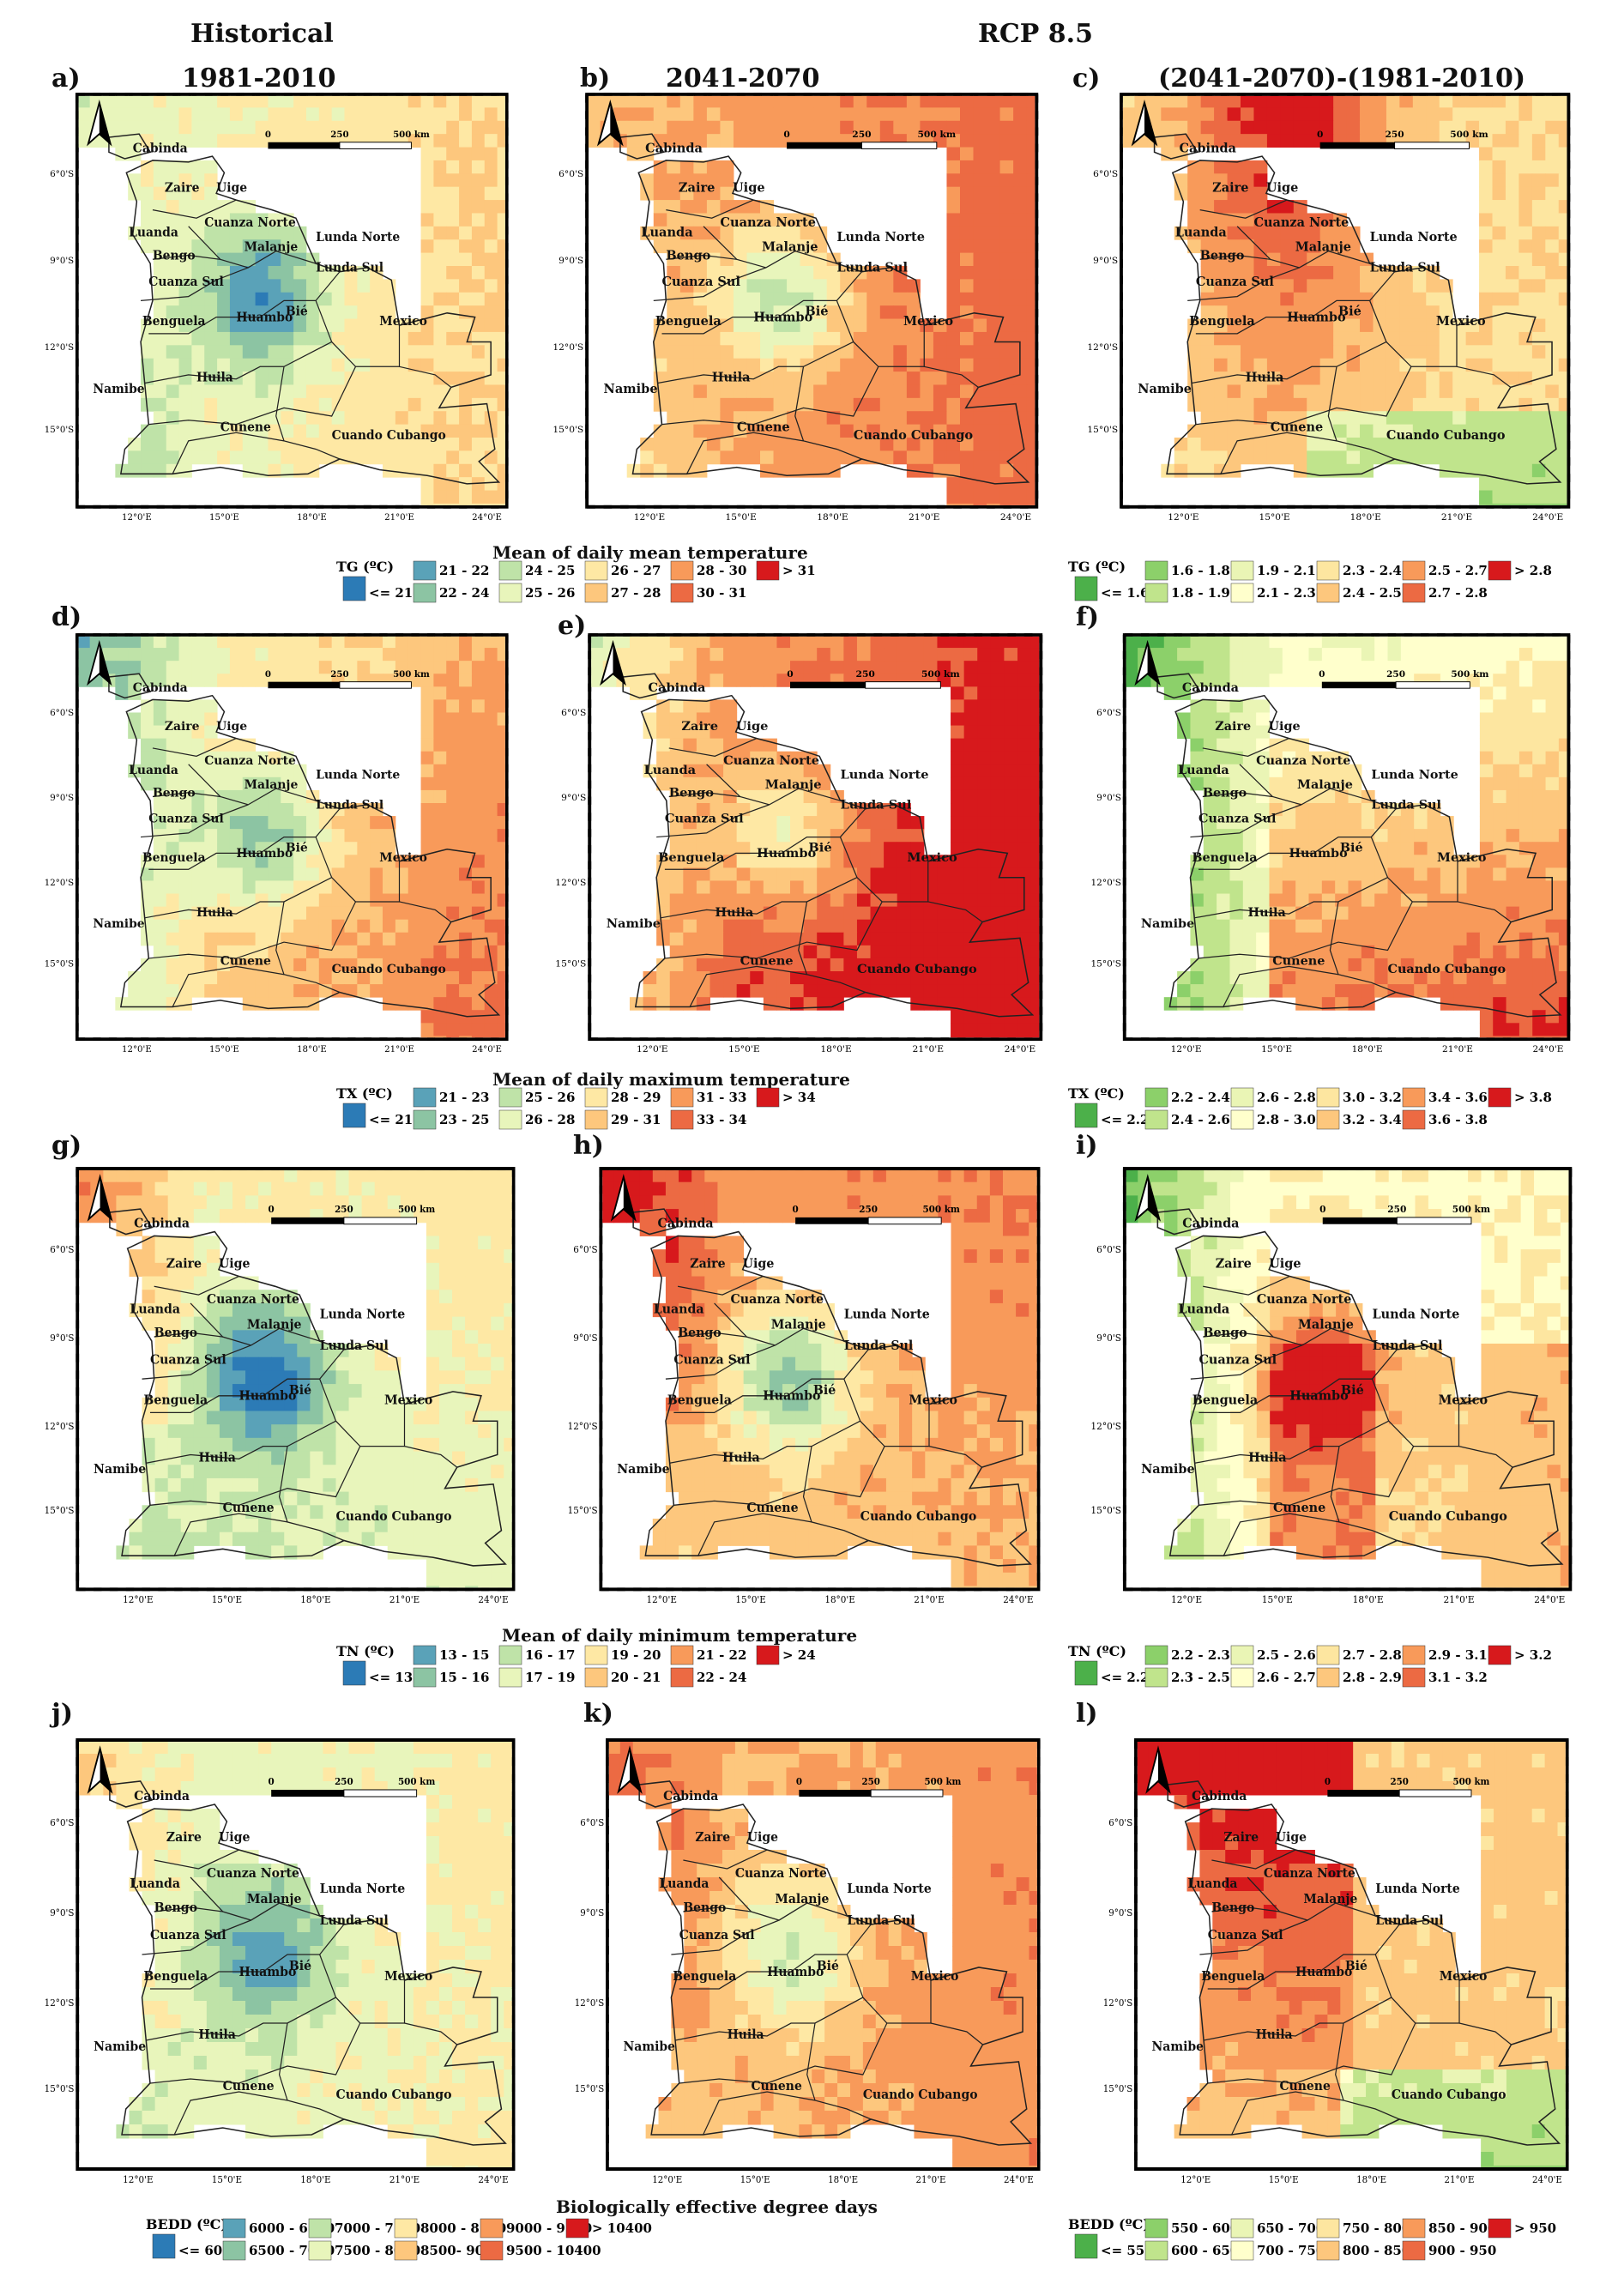 The width and height of the screenshot is (1600, 2296). What do you see at coordinates (1102, 347) in the screenshot?
I see `lat-tick-label: 12°0'S` at bounding box center [1102, 347].